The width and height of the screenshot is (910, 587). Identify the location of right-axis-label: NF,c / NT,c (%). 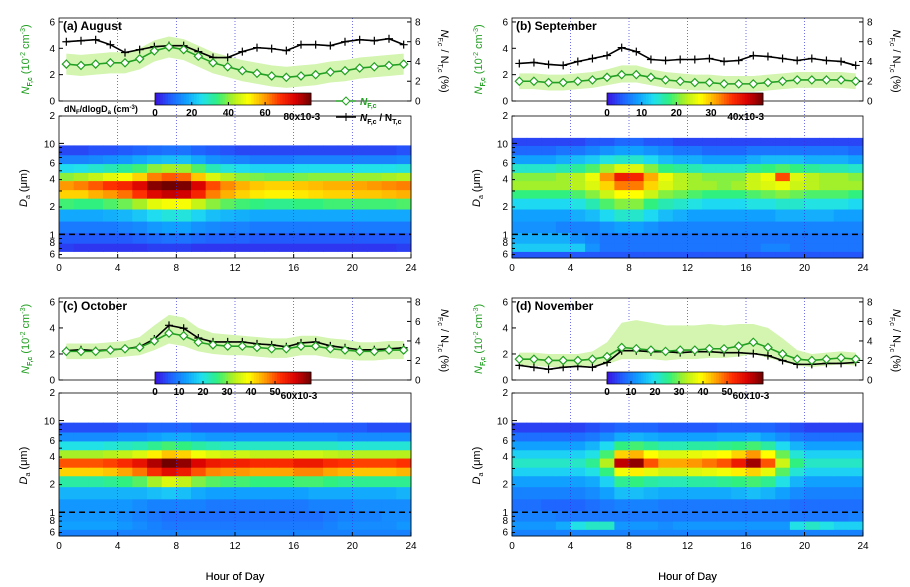
(895, 61).